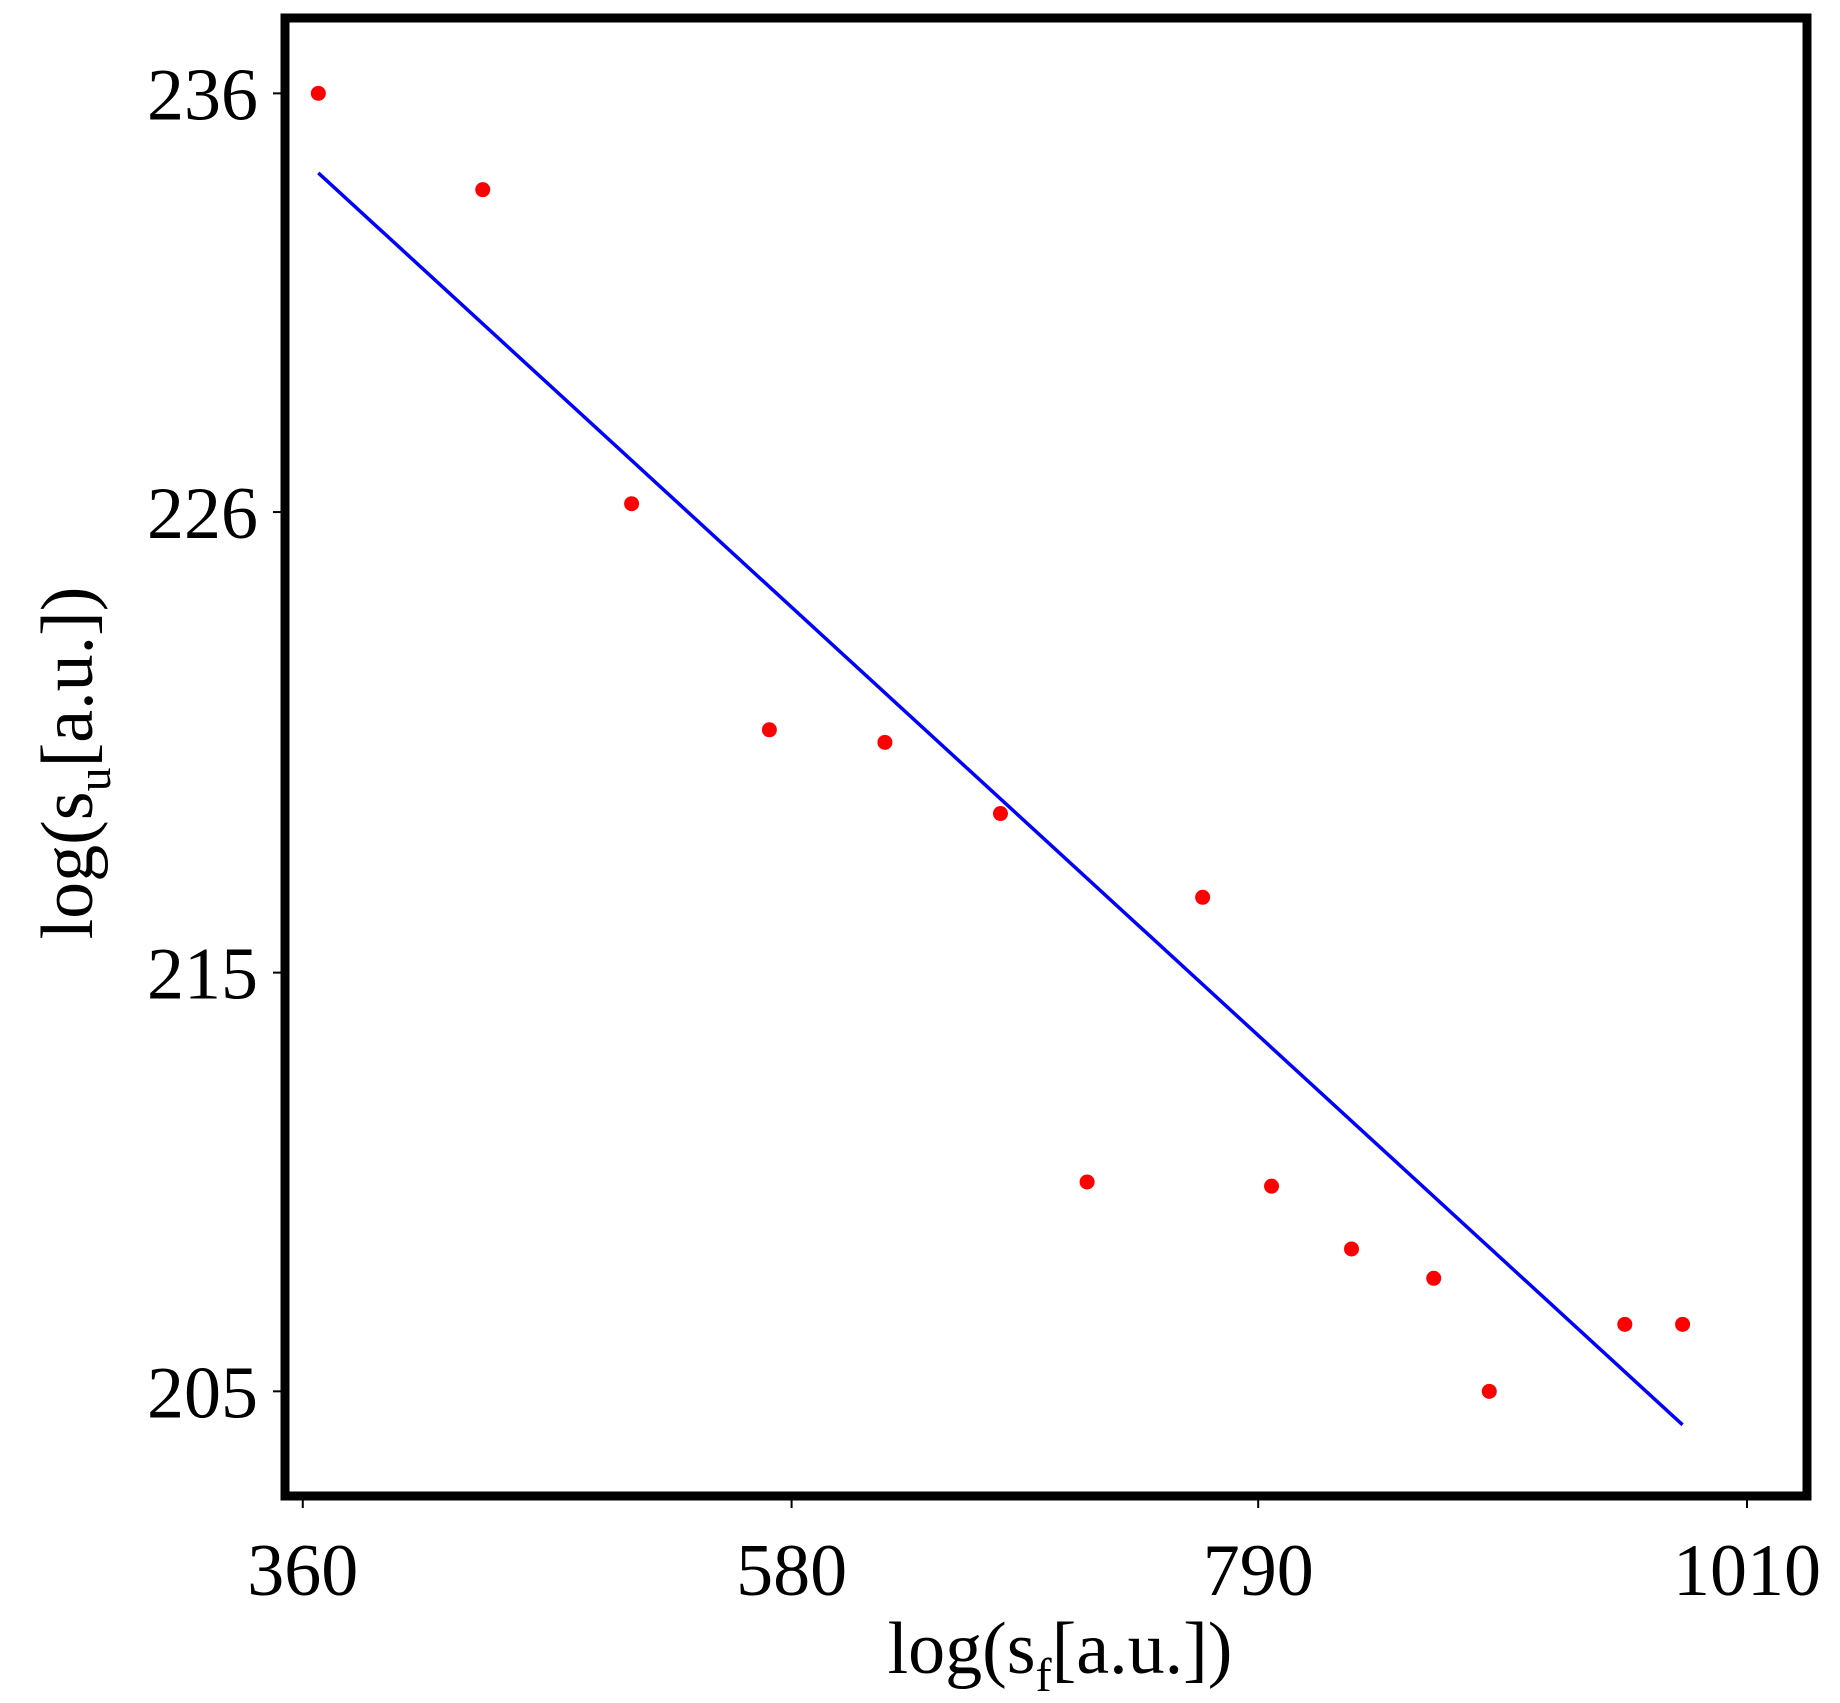 The height and width of the screenshot is (1703, 1840). What do you see at coordinates (962, 1649) in the screenshot?
I see `x-axis-label-prefix: log(s` at bounding box center [962, 1649].